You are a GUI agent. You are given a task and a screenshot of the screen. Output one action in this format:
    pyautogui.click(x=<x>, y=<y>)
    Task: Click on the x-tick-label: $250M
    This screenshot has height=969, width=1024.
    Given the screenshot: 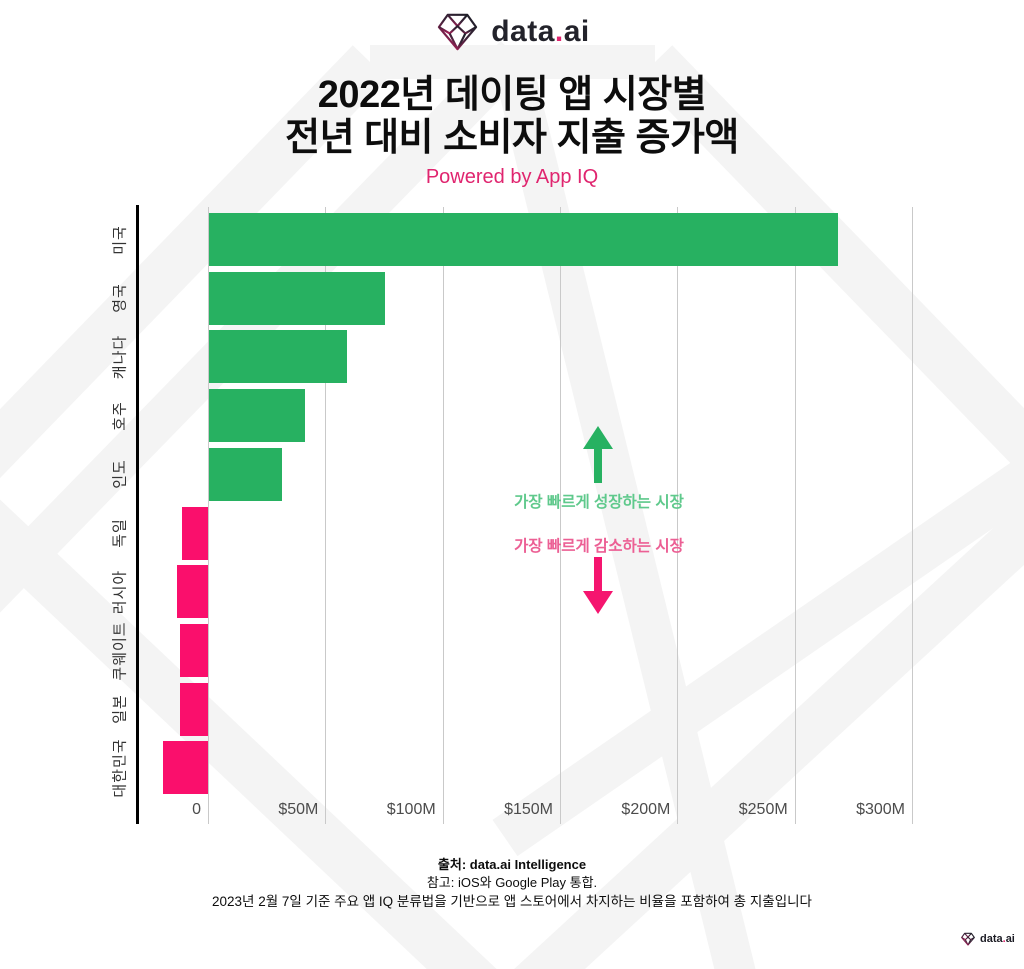 What is the action you would take?
    pyautogui.click(x=763, y=809)
    